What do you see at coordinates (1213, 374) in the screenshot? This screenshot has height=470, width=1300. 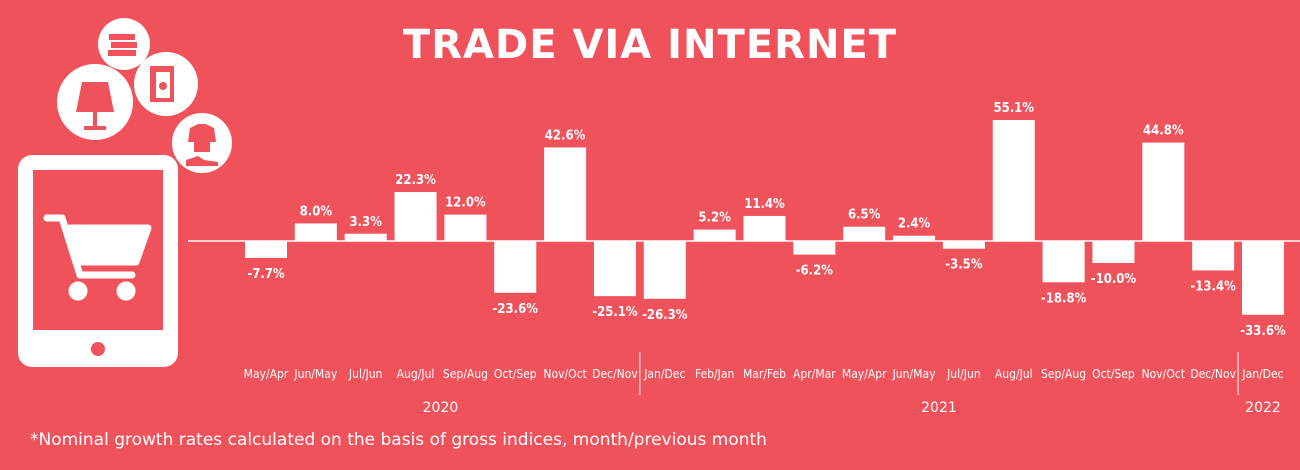 I see `x-tick-label-19: Dec/Nov` at bounding box center [1213, 374].